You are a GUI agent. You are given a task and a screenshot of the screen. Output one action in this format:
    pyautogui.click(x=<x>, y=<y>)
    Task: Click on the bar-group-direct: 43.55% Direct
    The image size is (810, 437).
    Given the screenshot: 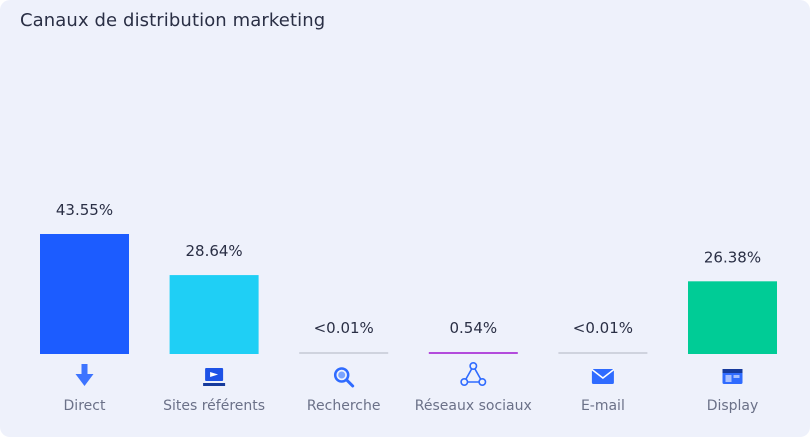 What is the action you would take?
    pyautogui.click(x=84, y=307)
    